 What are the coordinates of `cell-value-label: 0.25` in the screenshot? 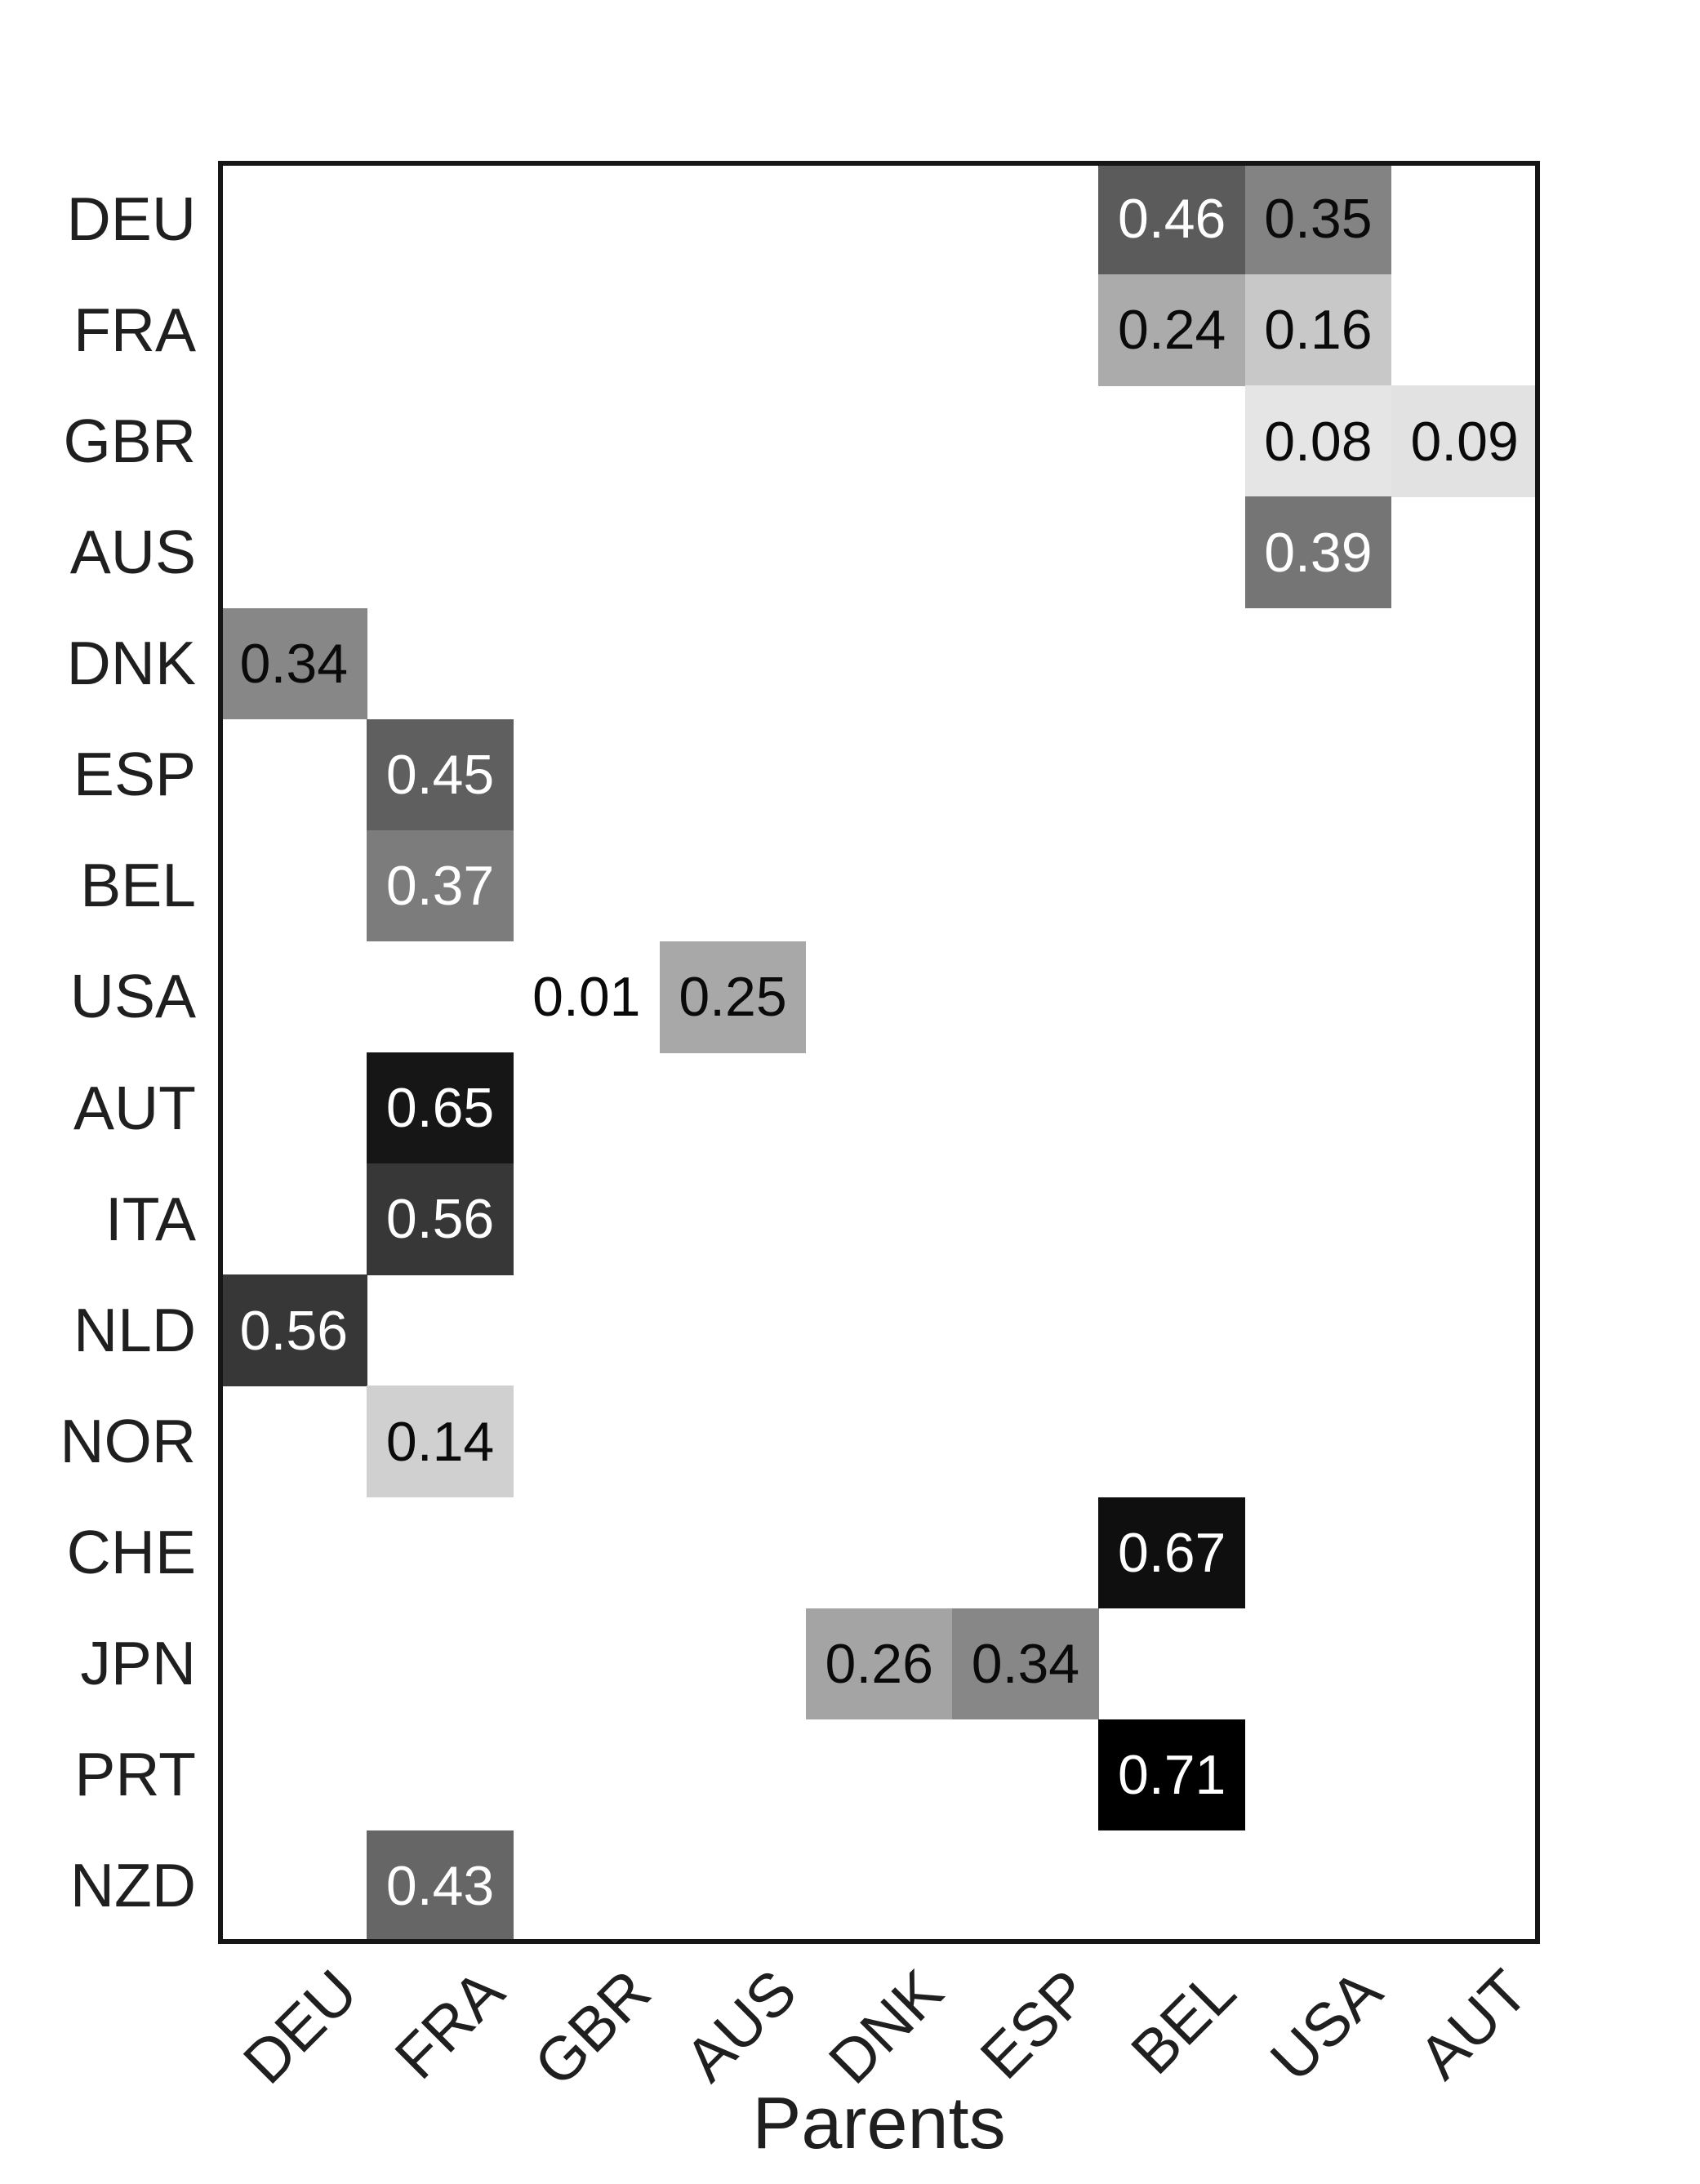 It's located at (733, 998).